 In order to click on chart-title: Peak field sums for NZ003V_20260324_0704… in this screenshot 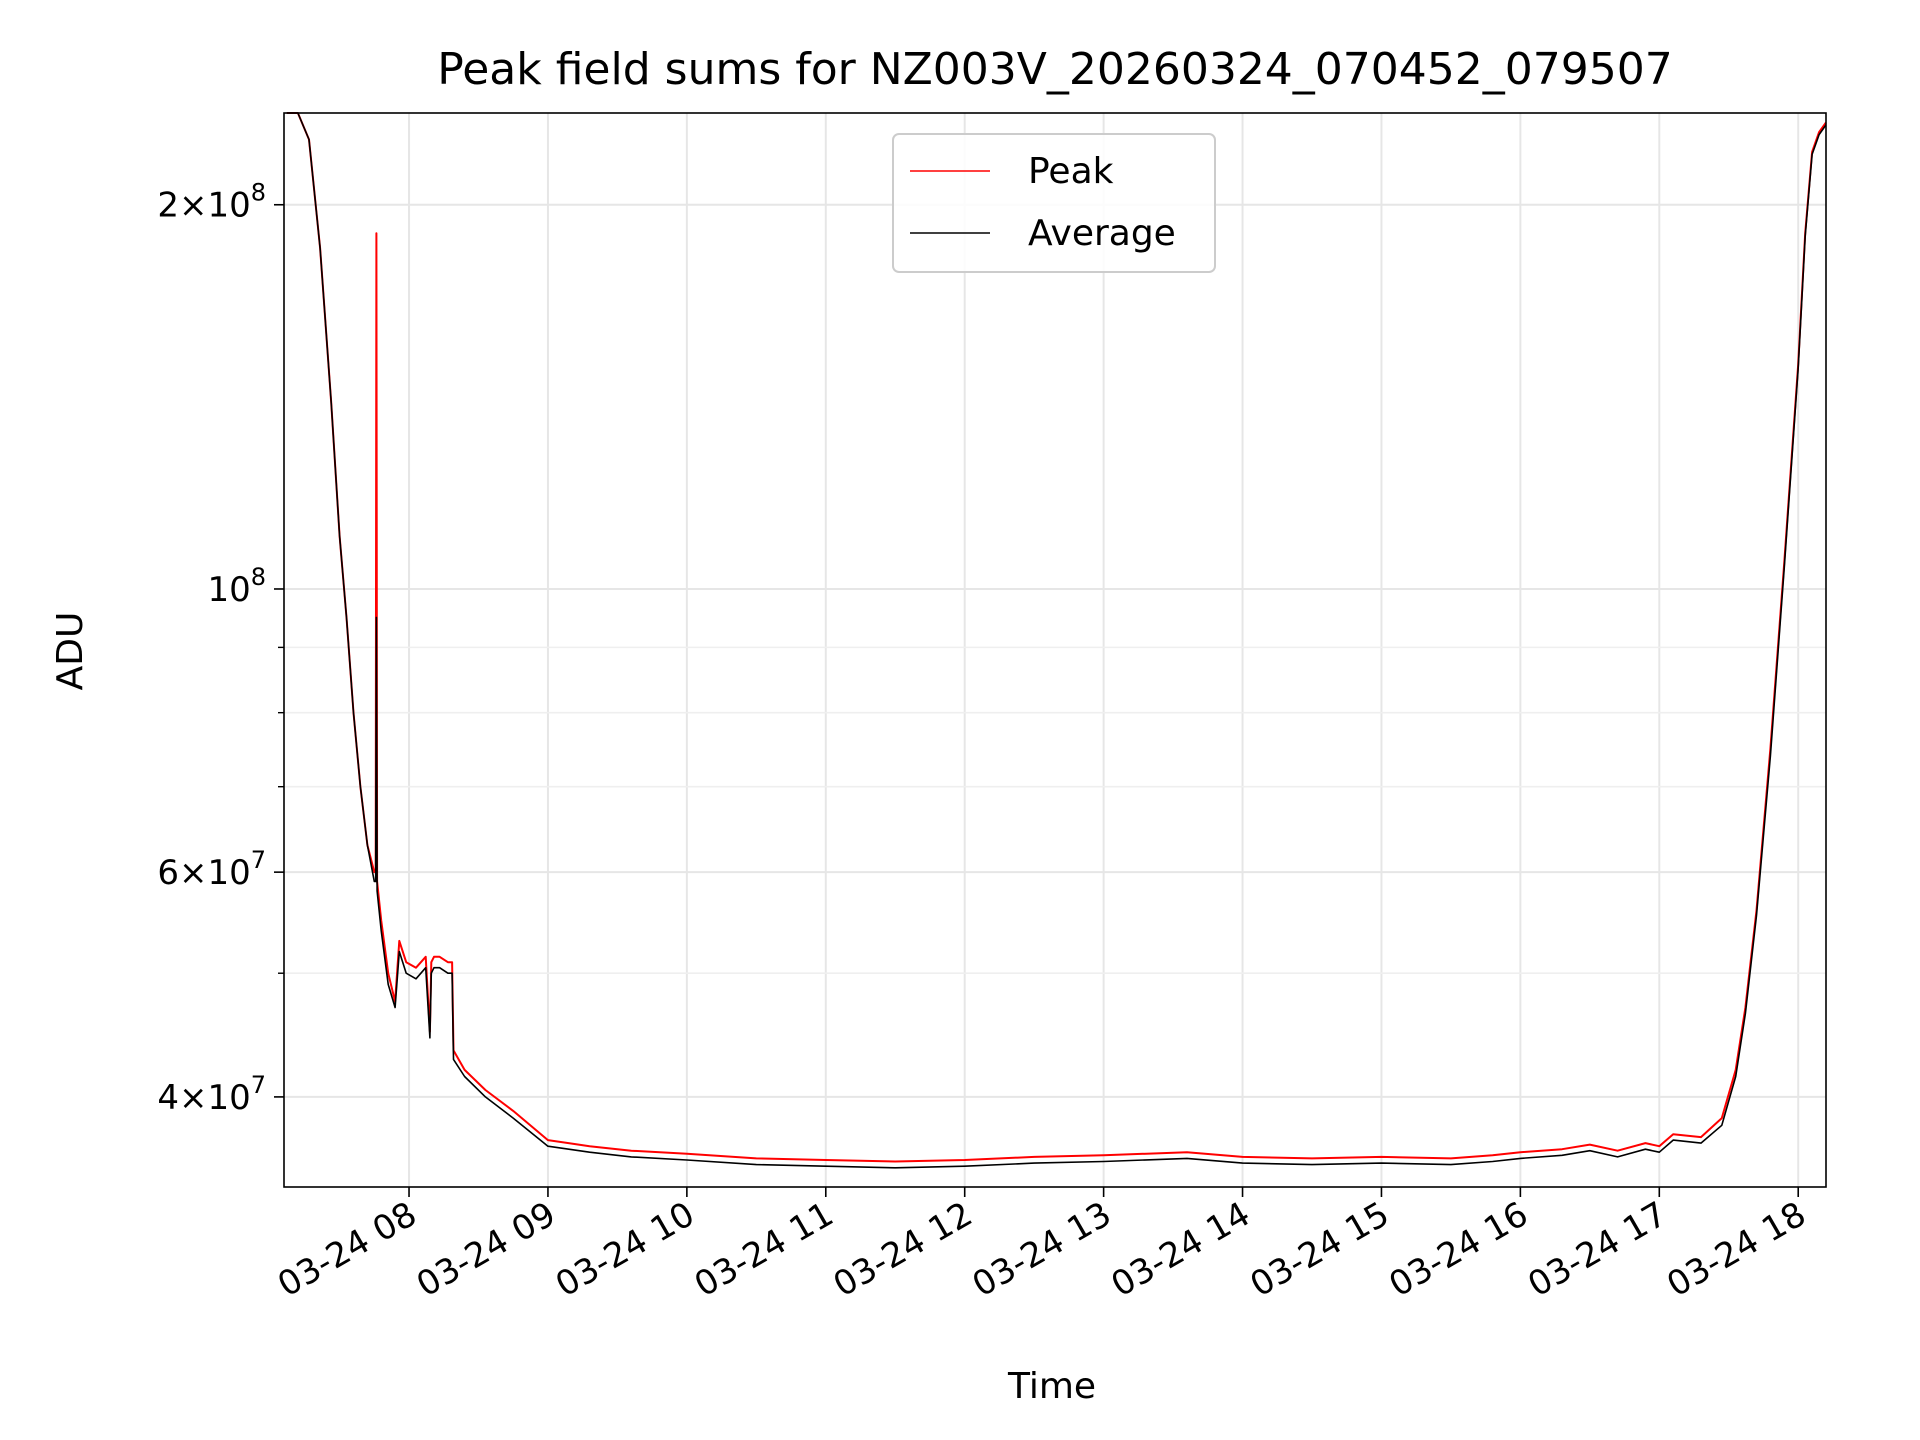, I will do `click(1054, 69)`.